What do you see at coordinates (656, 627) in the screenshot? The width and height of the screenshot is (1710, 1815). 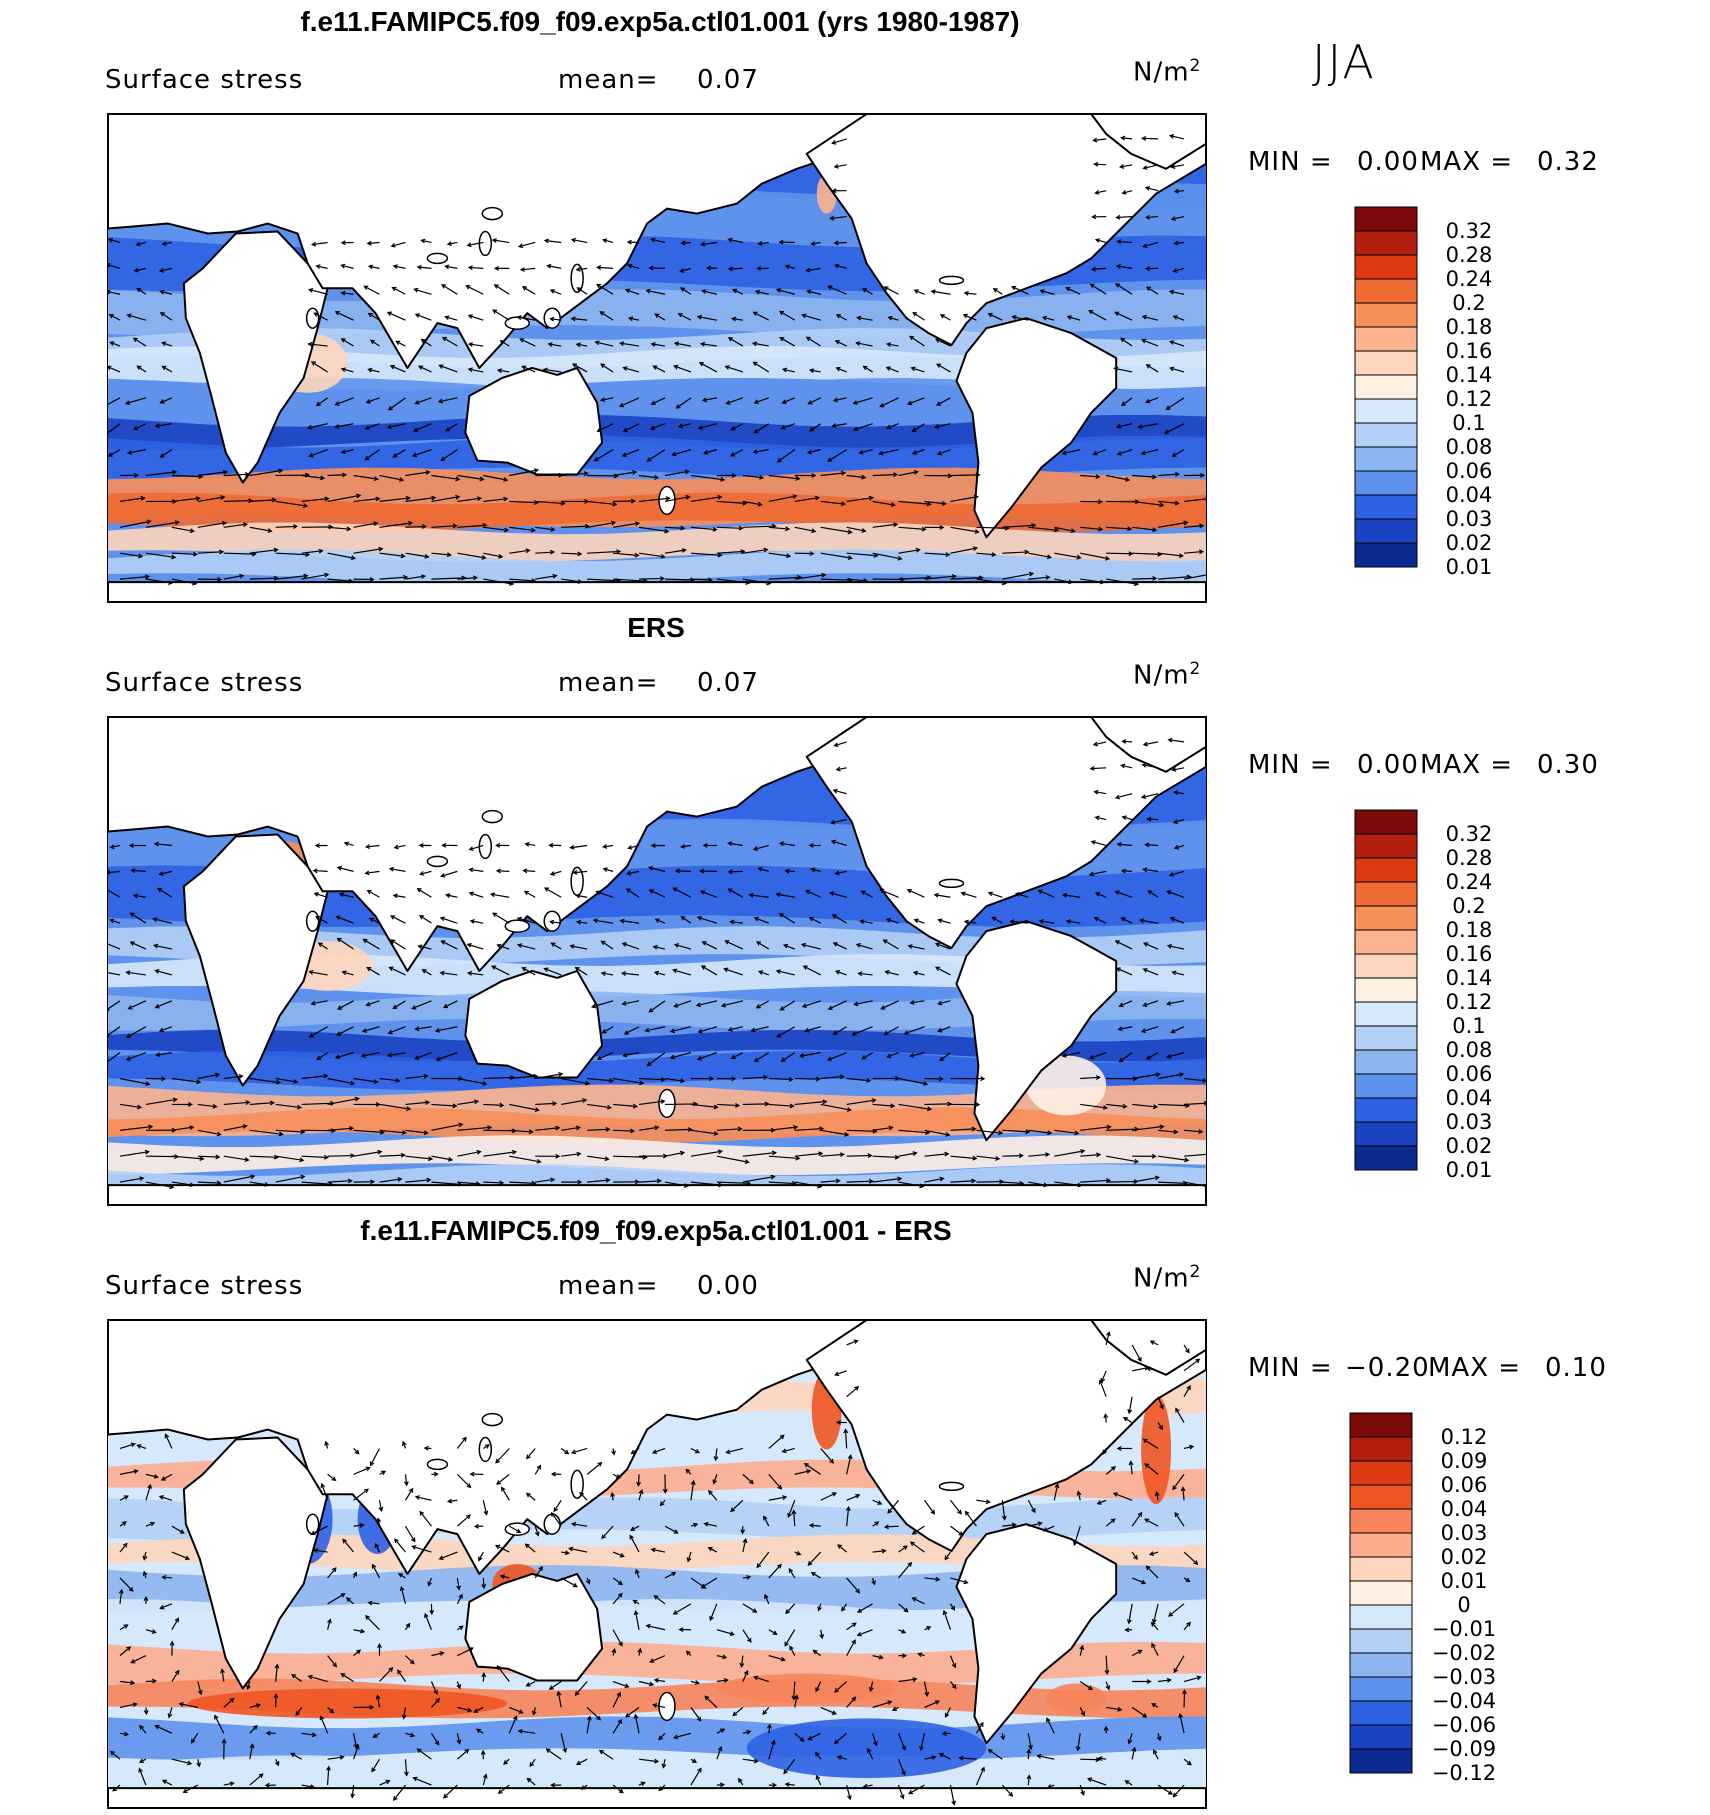 I see `panel-2-title: ERS` at bounding box center [656, 627].